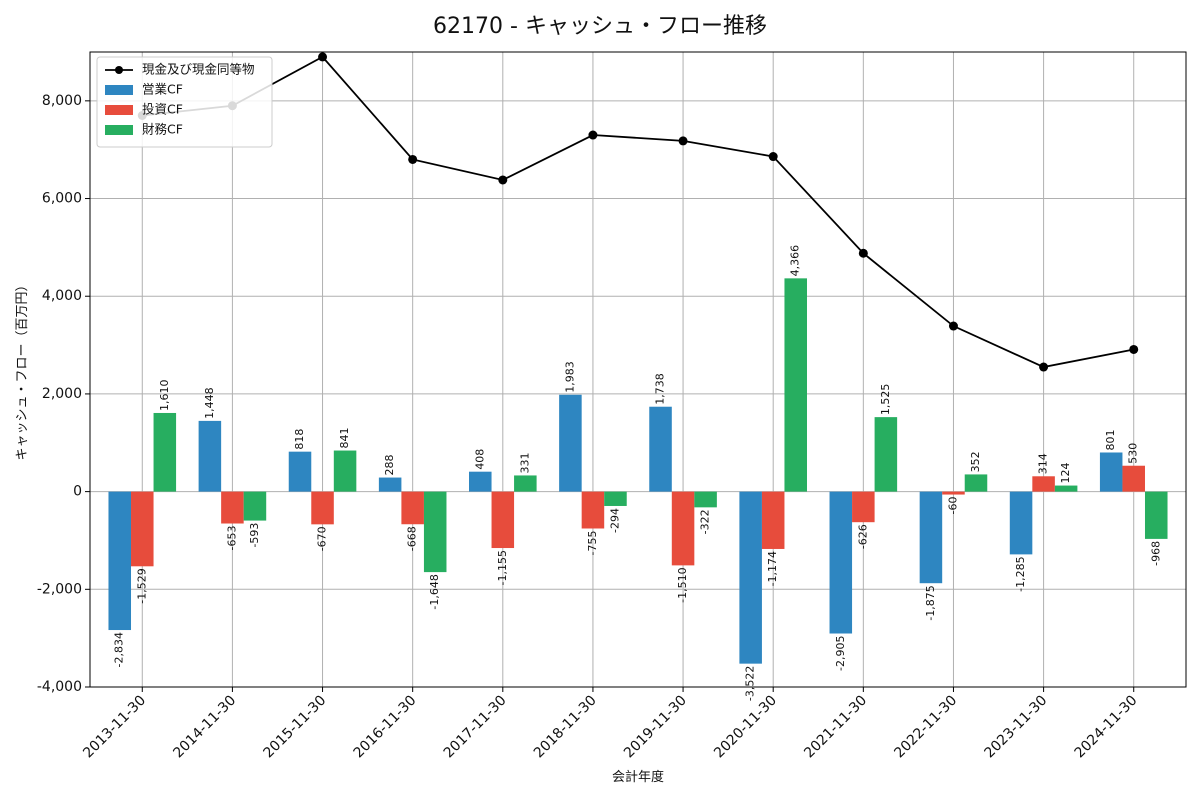 This screenshot has width=1200, height=800. I want to click on bar-value-label: -1,529, so click(141, 585).